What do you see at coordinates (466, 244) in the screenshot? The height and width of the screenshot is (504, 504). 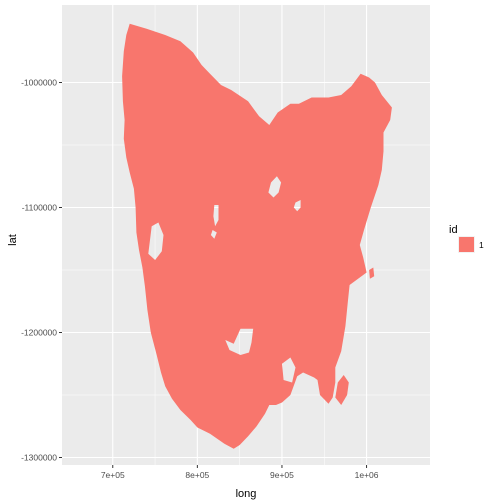 I see `legend-key-swatch` at bounding box center [466, 244].